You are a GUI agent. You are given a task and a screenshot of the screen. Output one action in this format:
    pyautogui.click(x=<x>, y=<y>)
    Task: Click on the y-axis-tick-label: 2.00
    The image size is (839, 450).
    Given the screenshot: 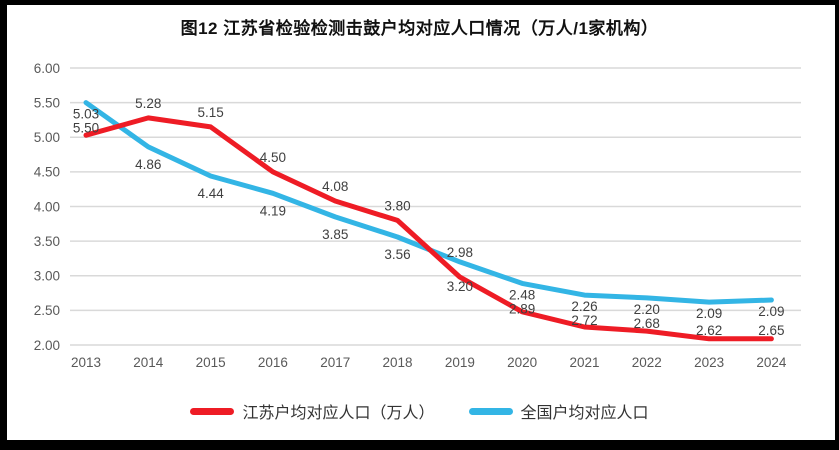 What is the action you would take?
    pyautogui.click(x=47, y=345)
    